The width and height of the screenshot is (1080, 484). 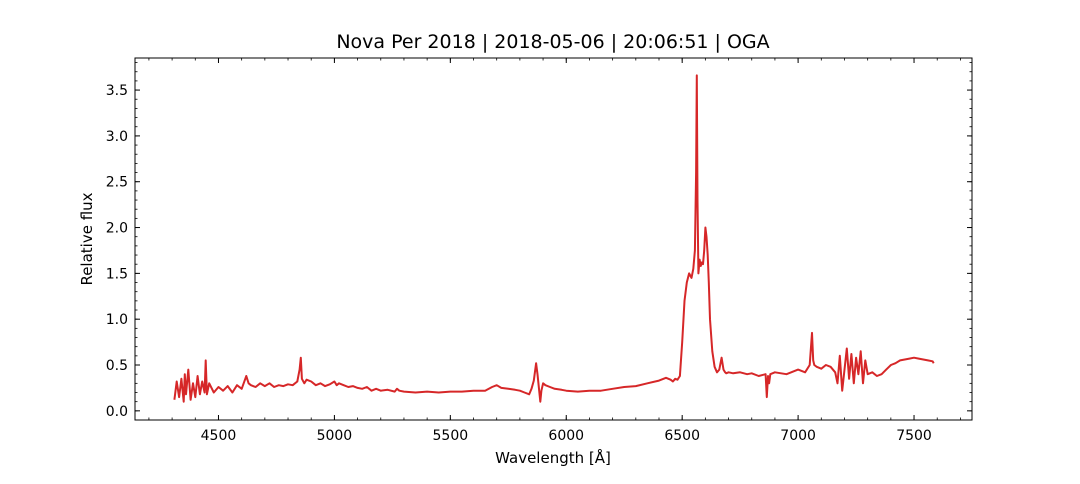 What do you see at coordinates (451, 436) in the screenshot?
I see `x-tick-label: 5500` at bounding box center [451, 436].